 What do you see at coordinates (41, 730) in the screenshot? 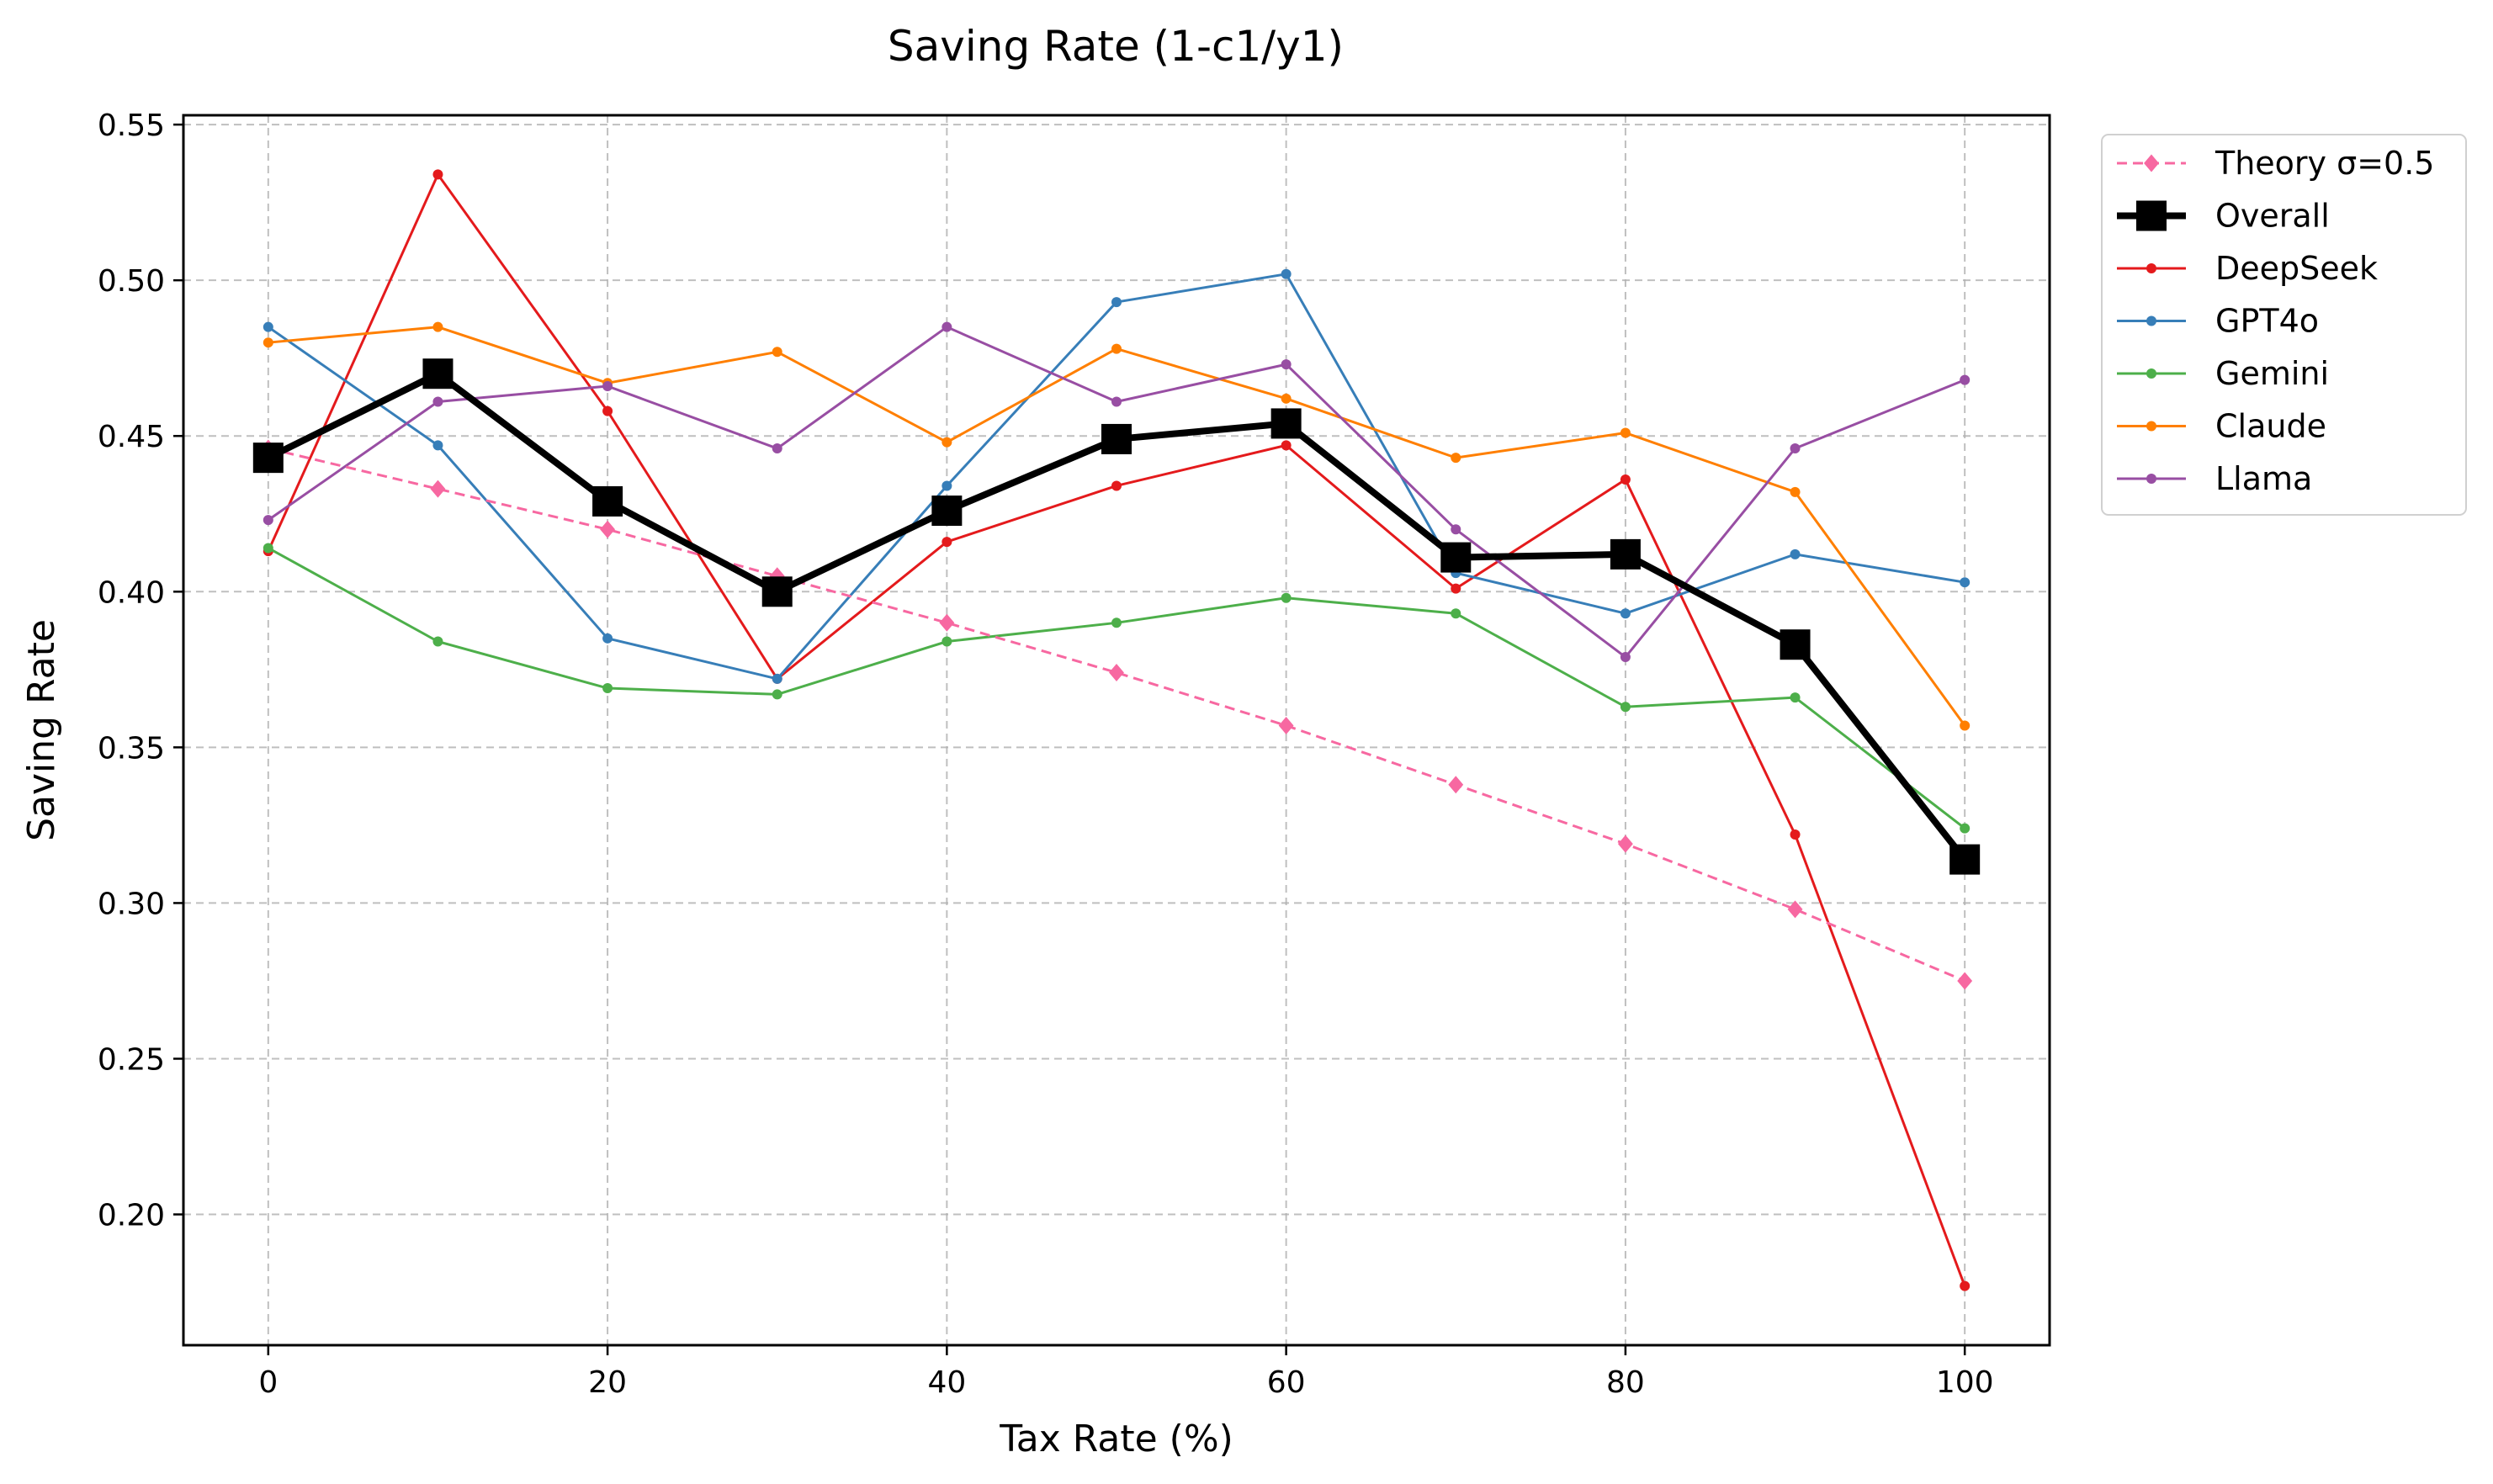
I see `y-axis-label: Saving Rate` at bounding box center [41, 730].